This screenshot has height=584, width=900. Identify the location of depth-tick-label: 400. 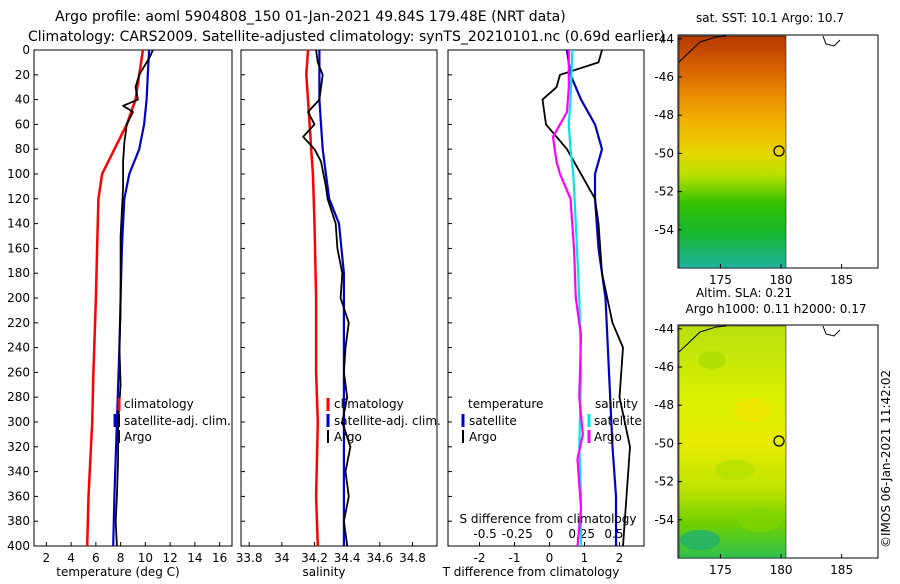
(18, 546).